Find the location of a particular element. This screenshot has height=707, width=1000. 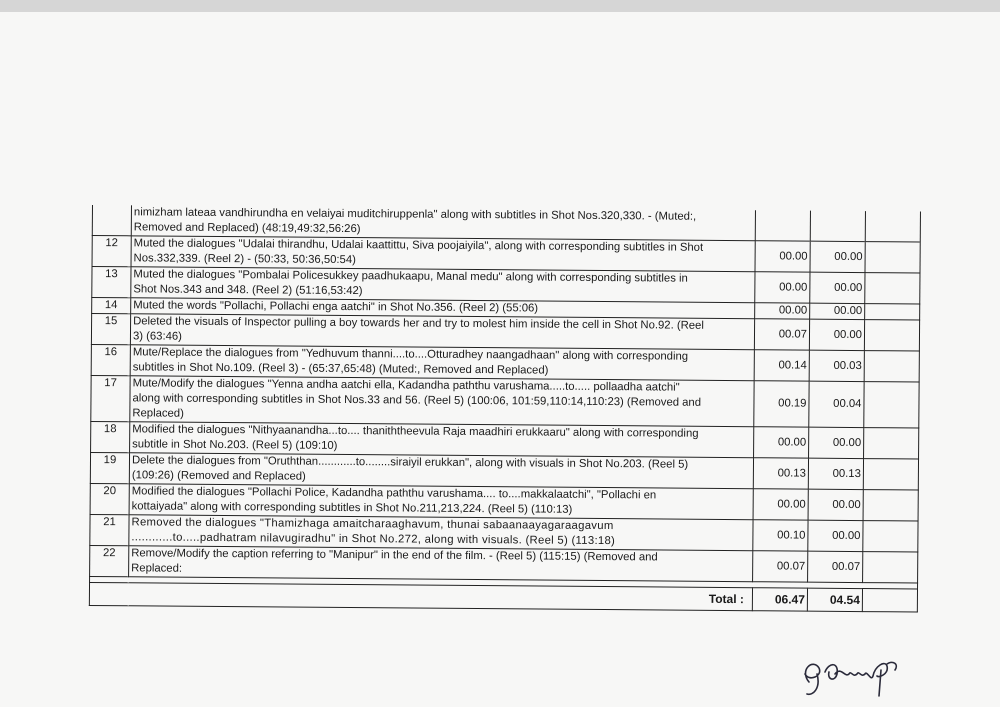

duration-value-2: 00.13 is located at coordinates (836, 474).